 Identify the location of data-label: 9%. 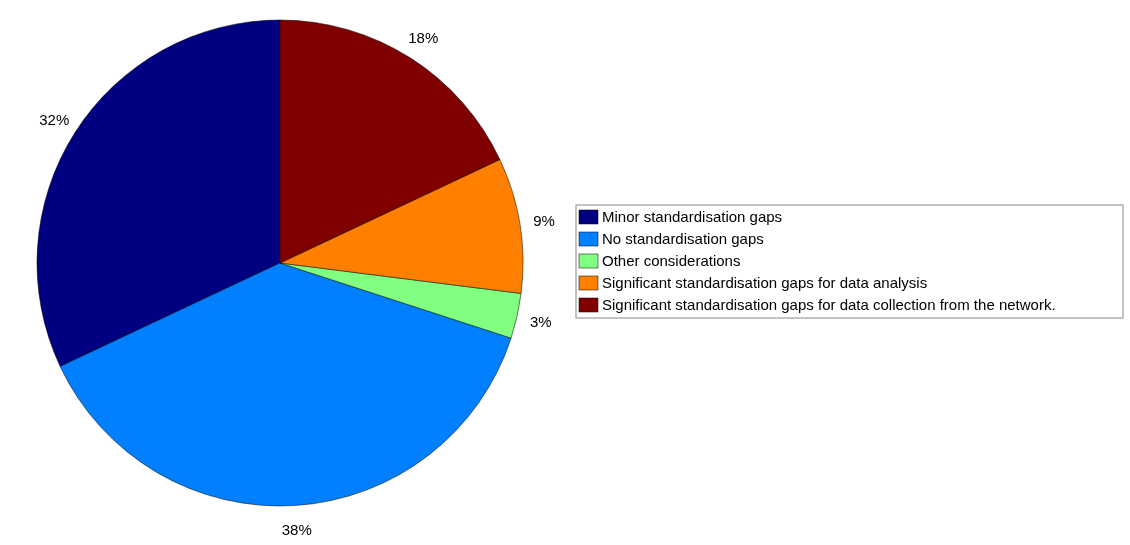
(544, 221).